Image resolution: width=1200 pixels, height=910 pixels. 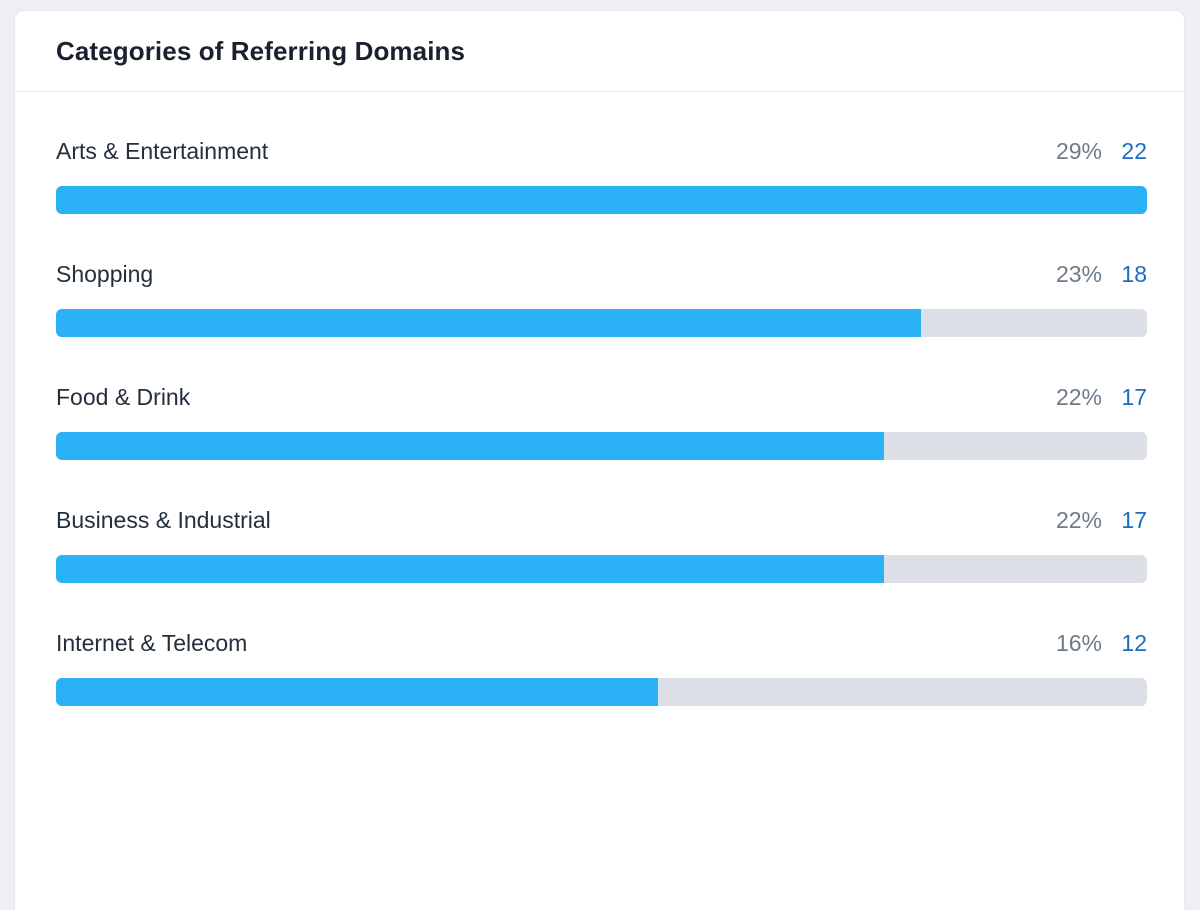 What do you see at coordinates (1134, 151) in the screenshot?
I see `category-count-link: 22` at bounding box center [1134, 151].